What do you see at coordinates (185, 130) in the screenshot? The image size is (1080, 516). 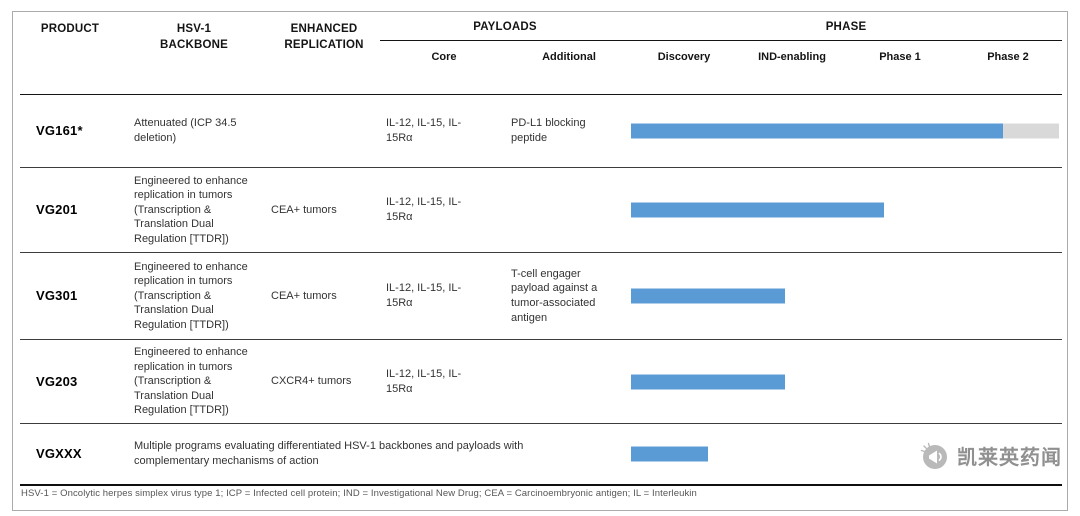 I see `backbone-cell: Attenuated (ICP 34.5 deletion)` at bounding box center [185, 130].